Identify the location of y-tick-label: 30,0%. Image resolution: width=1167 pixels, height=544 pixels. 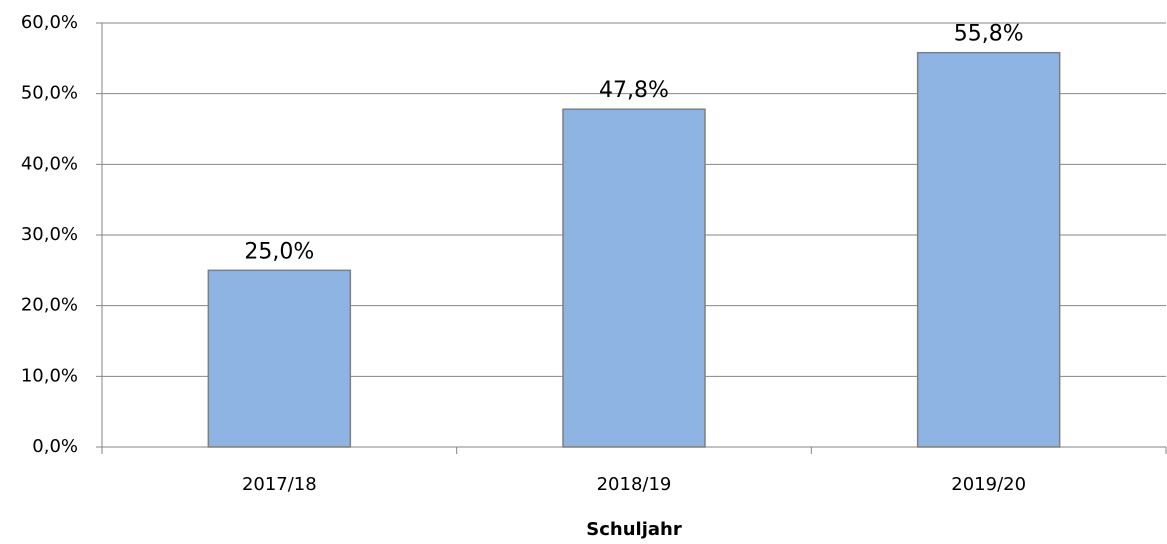
(49, 234).